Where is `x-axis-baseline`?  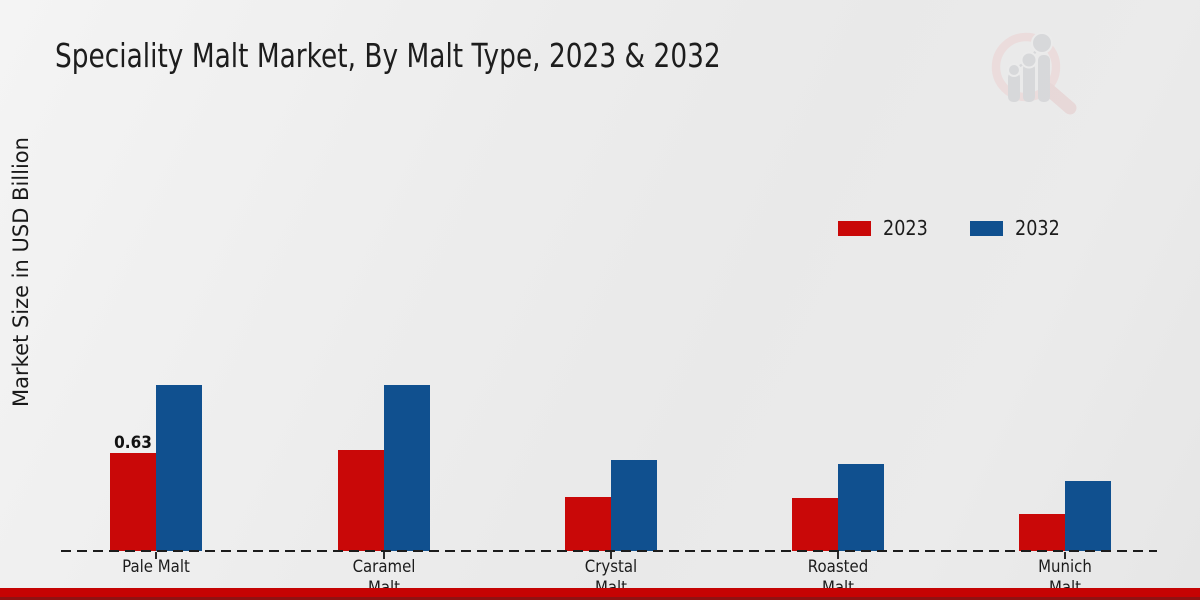 x-axis-baseline is located at coordinates (609, 551).